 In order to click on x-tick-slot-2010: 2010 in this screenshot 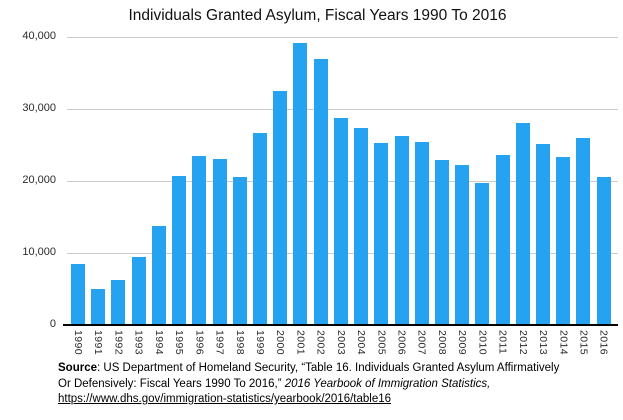, I will do `click(482, 342)`.